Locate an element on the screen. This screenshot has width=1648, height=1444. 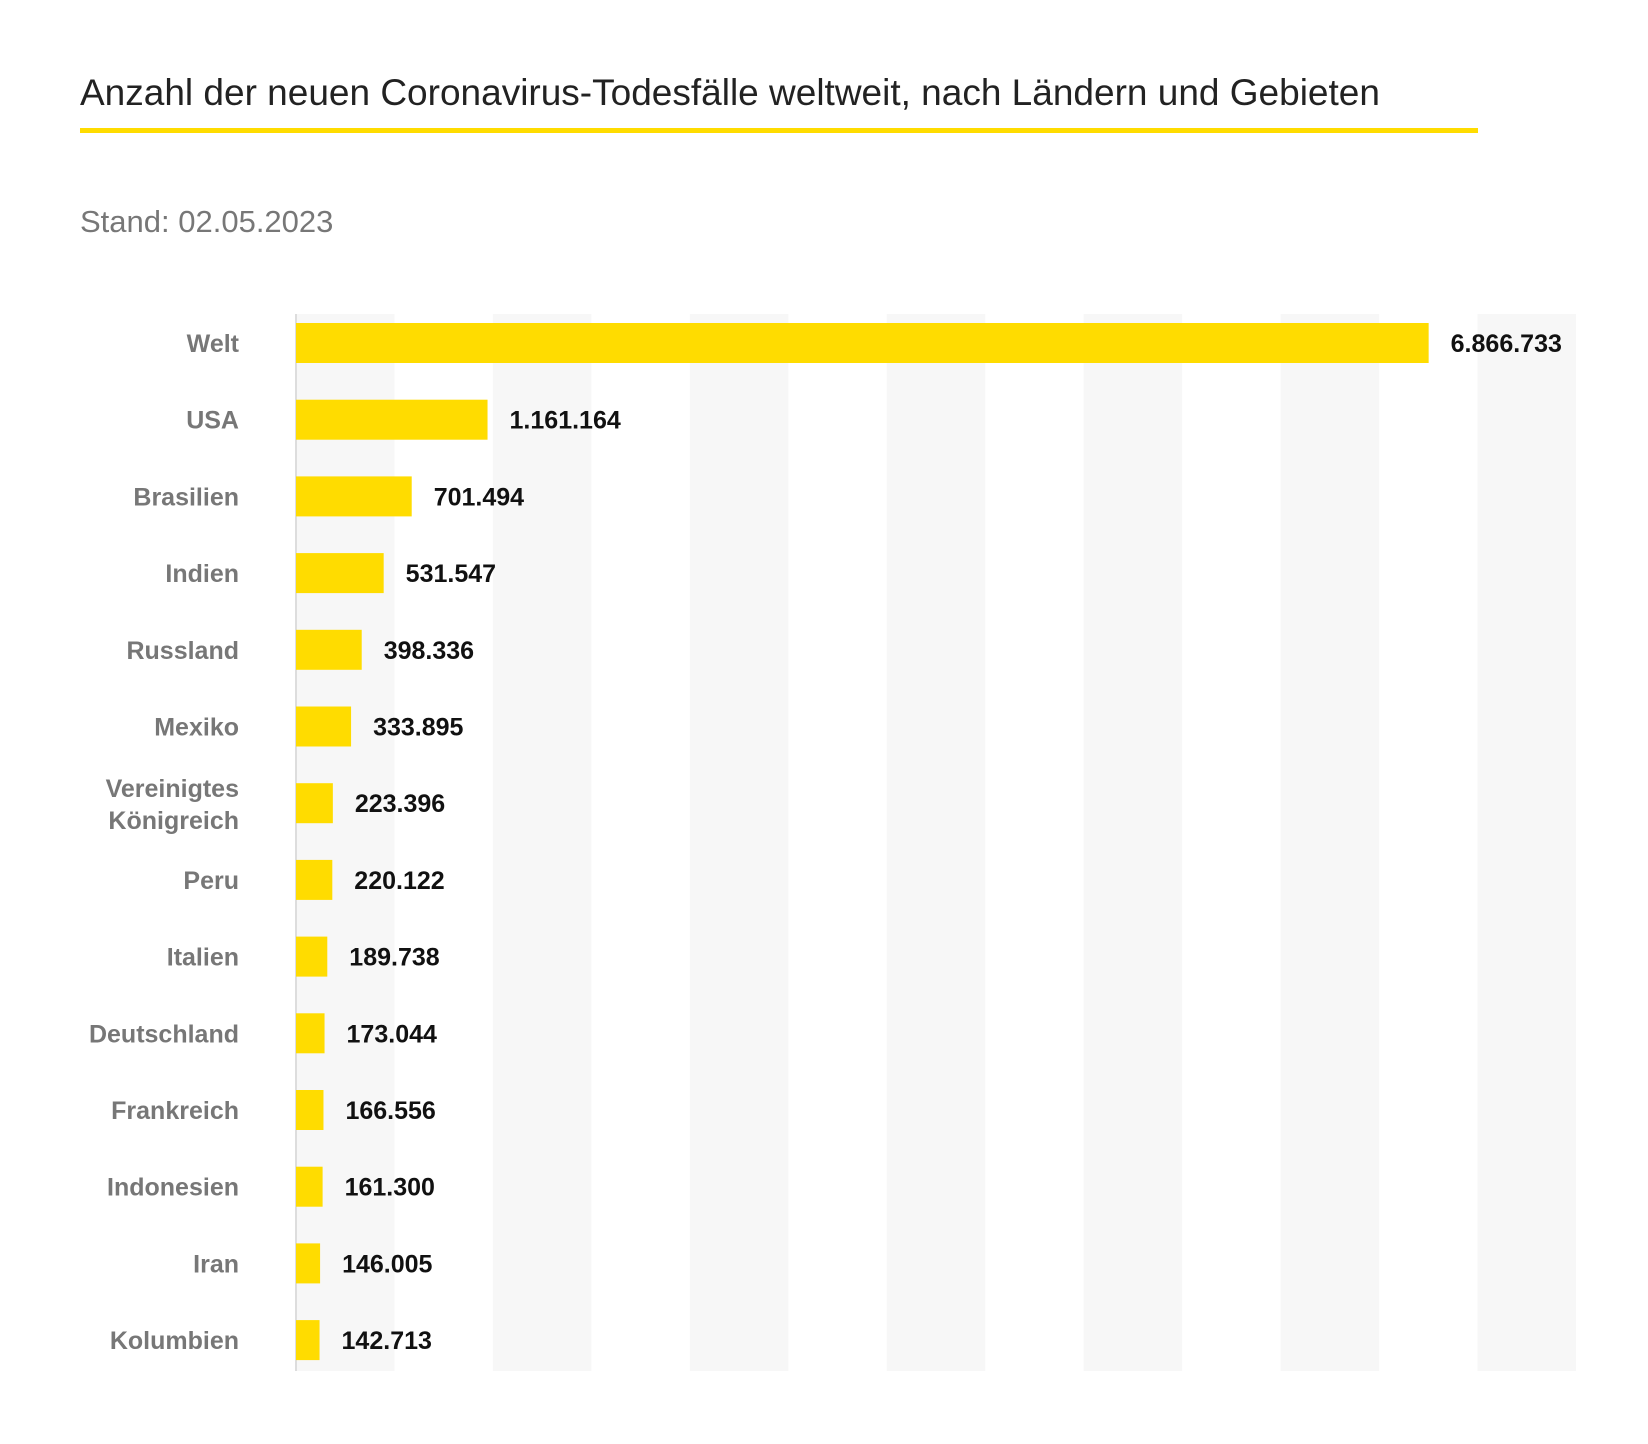
category-label: Kolumbien is located at coordinates (174, 1341).